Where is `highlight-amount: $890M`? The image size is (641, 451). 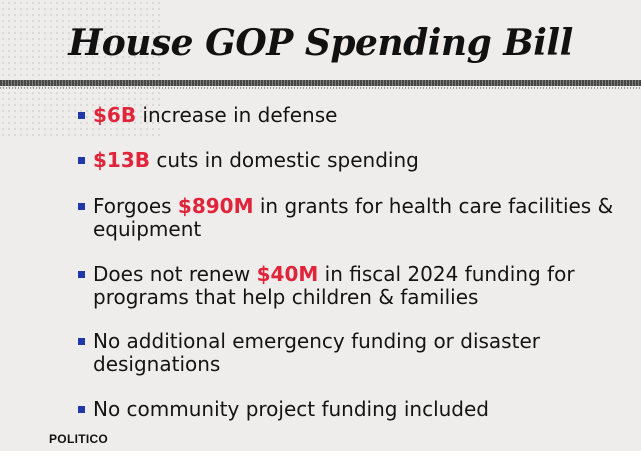 highlight-amount: $890M is located at coordinates (215, 206).